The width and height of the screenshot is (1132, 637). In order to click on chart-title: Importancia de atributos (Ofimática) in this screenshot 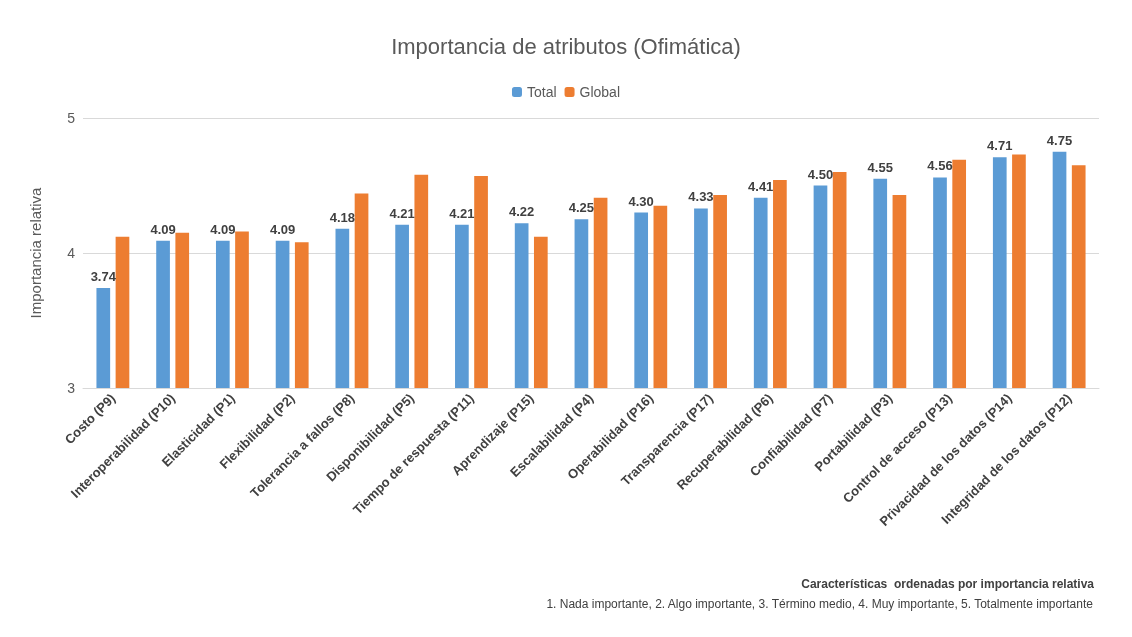, I will do `click(566, 46)`.